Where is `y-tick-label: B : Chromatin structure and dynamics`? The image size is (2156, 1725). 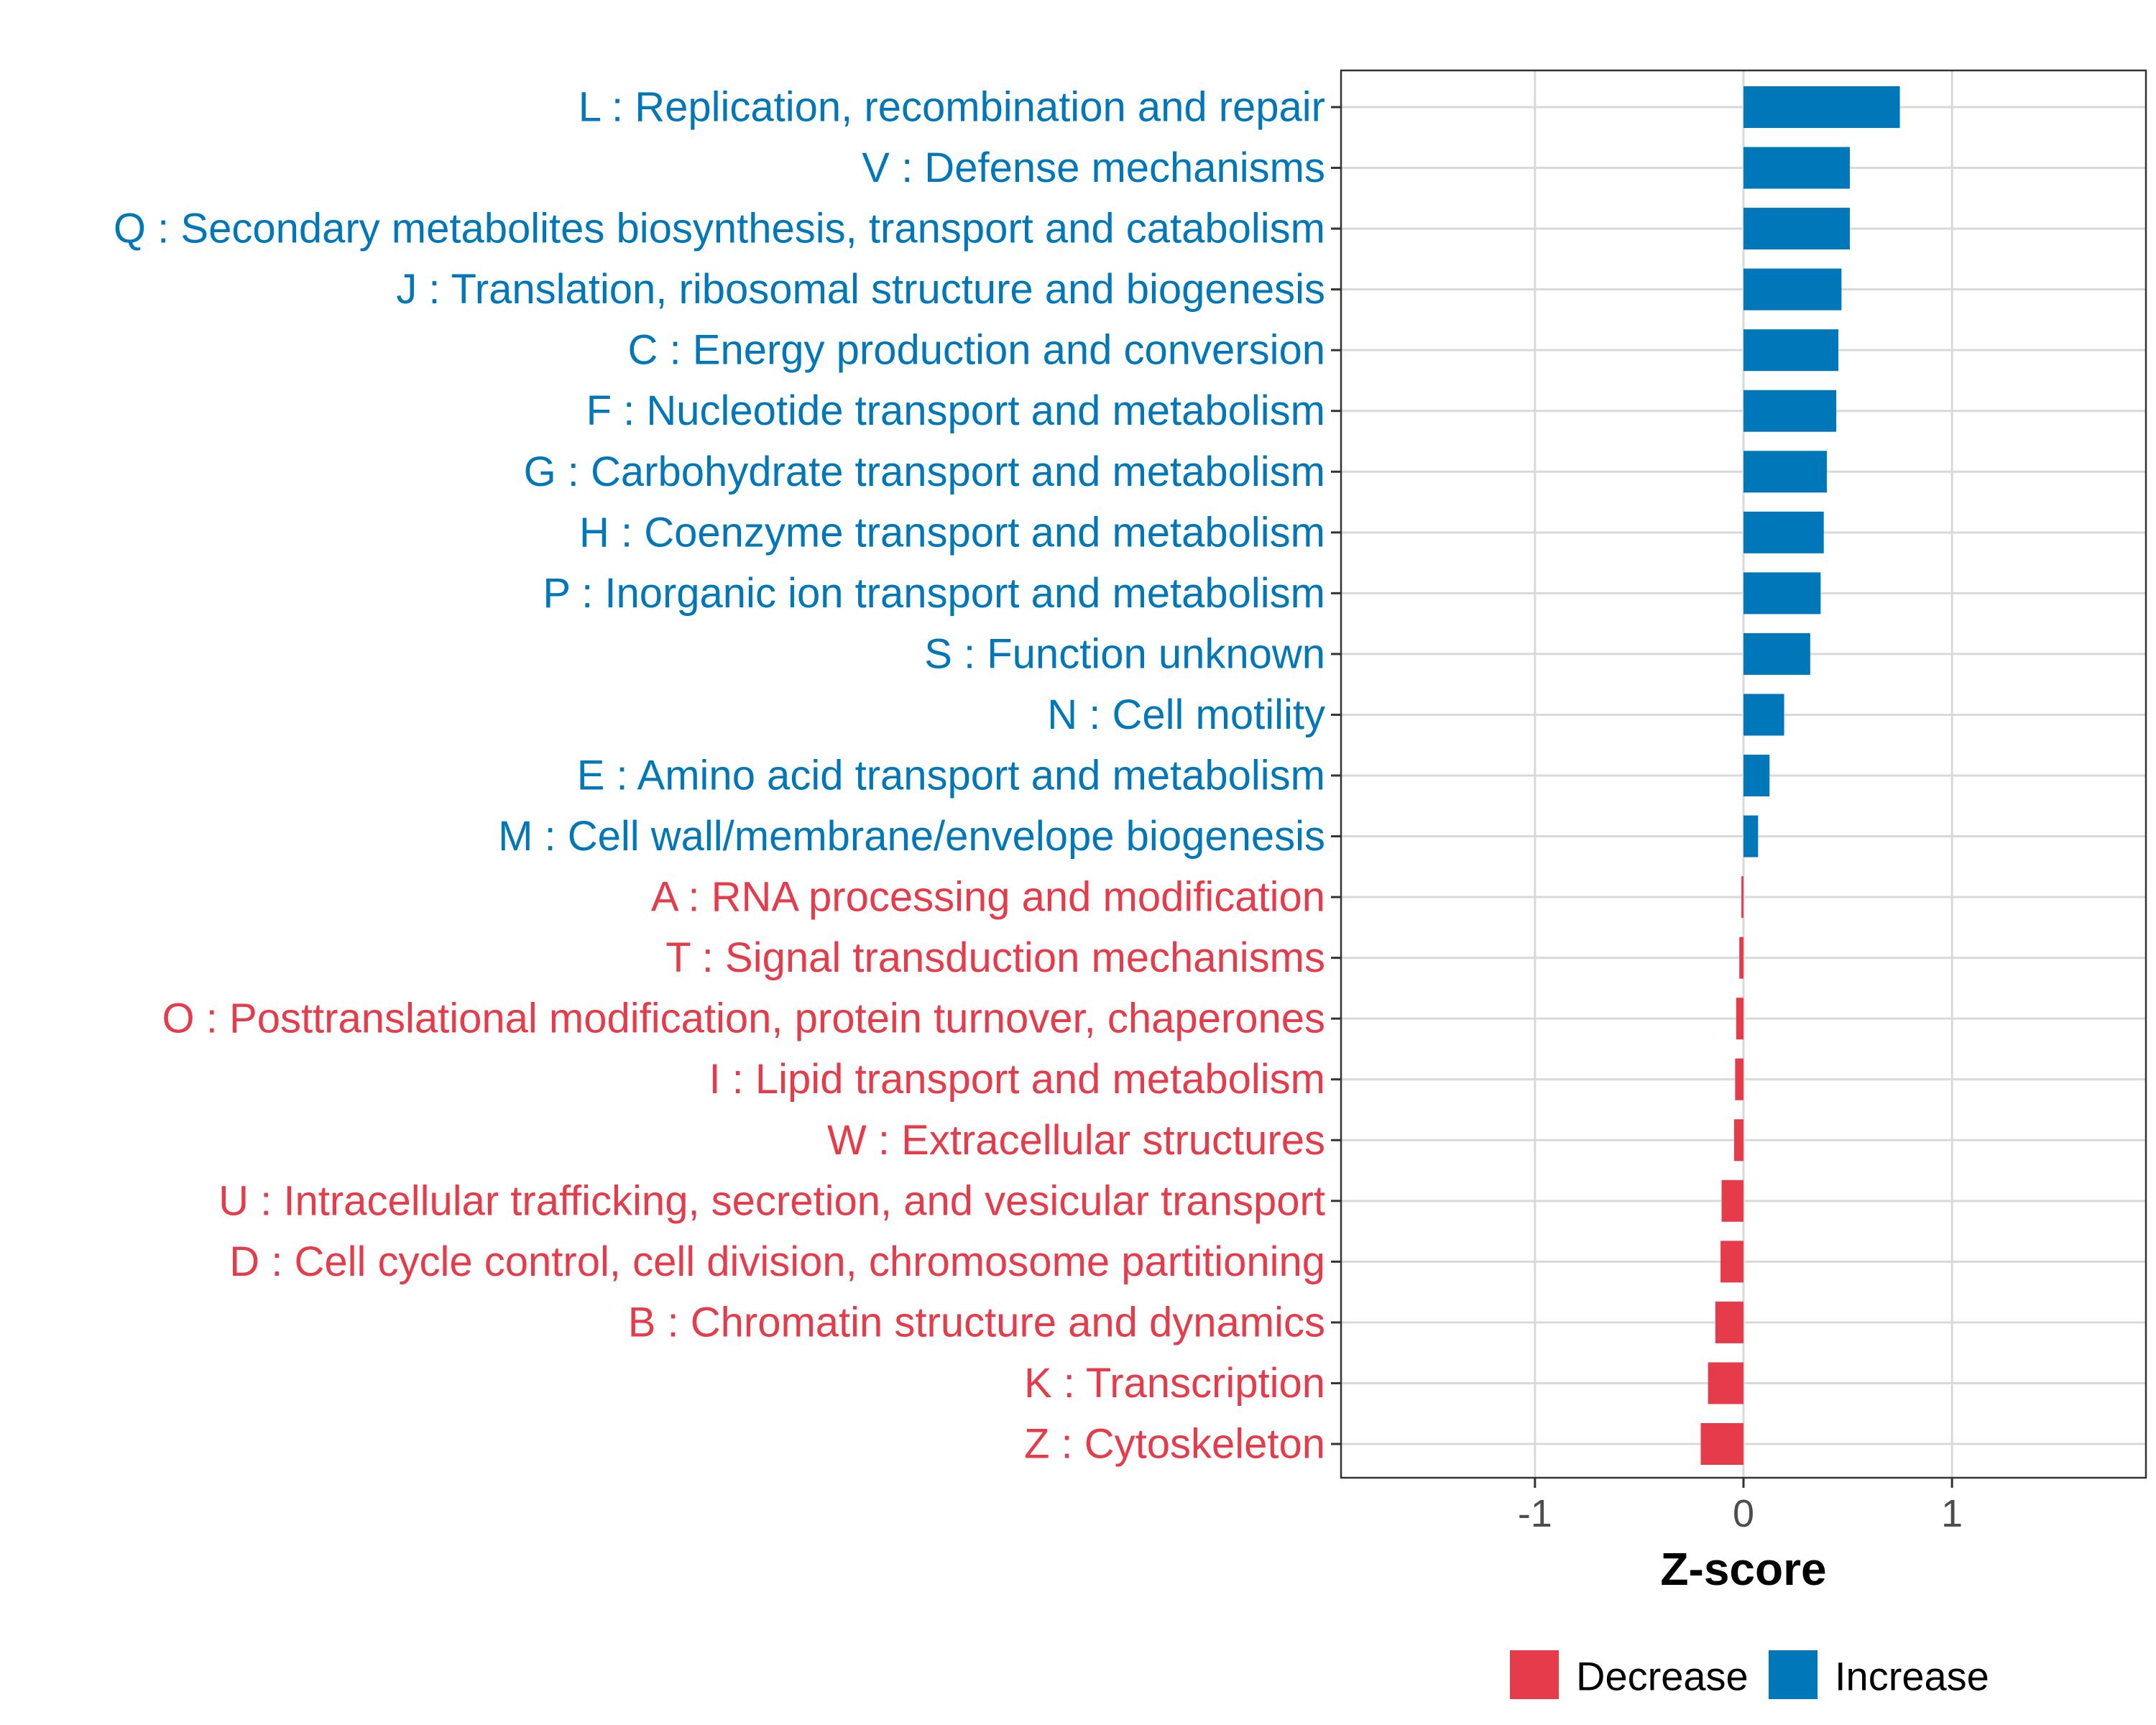
y-tick-label: B : Chromatin structure and dynamics is located at coordinates (977, 1322).